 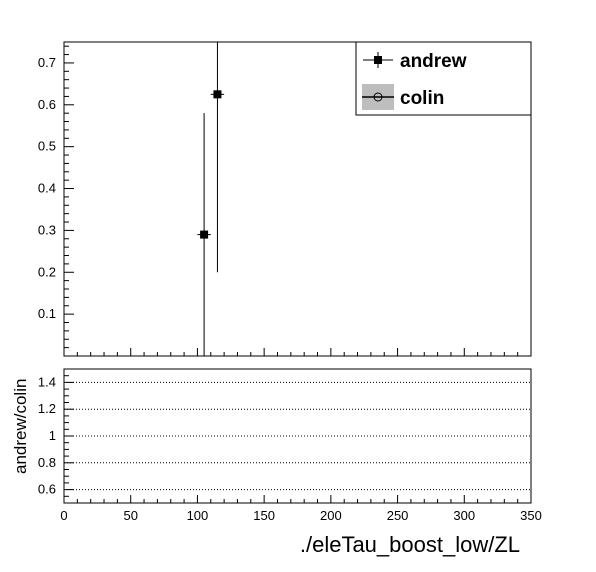 I want to click on ratio-x-axis: 0 50 100 150 200 250 300 350, so click(x=301, y=509).